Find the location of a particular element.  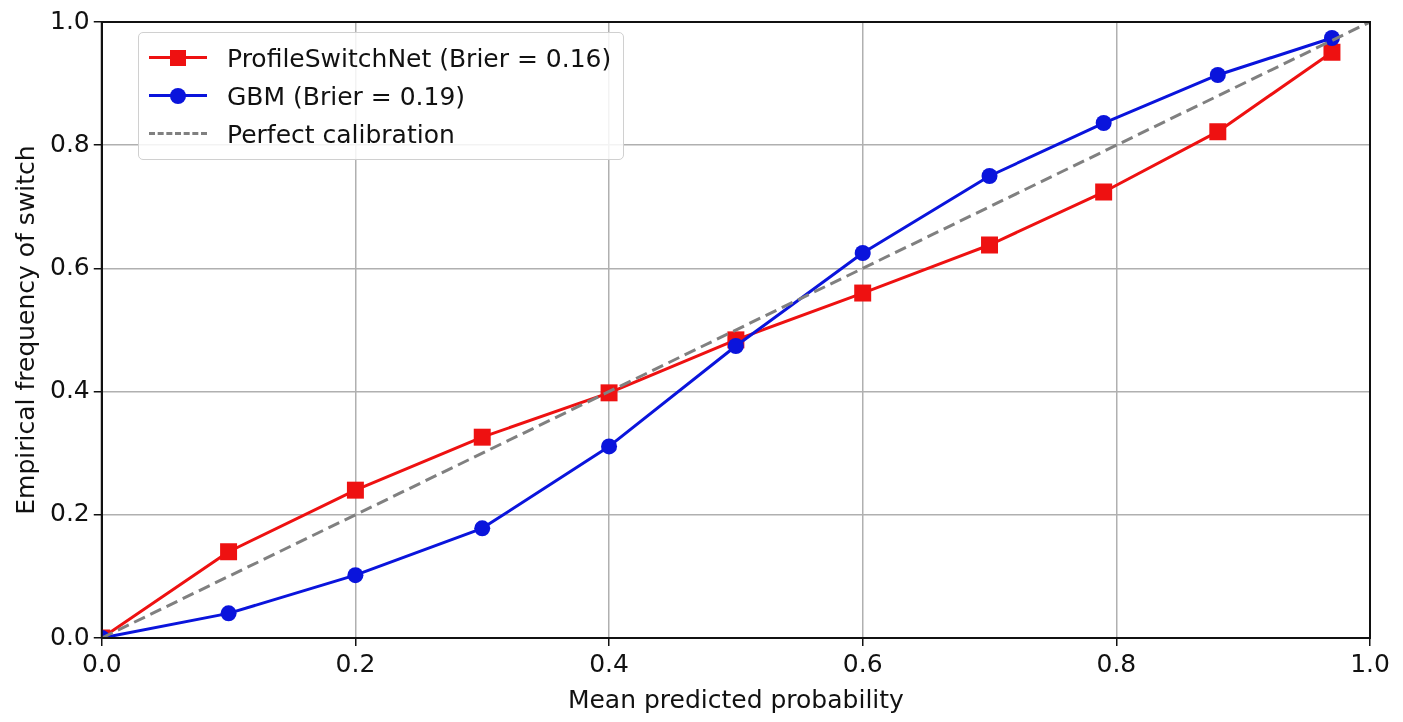

x-tick-label: 1.0 is located at coordinates (1370, 663).